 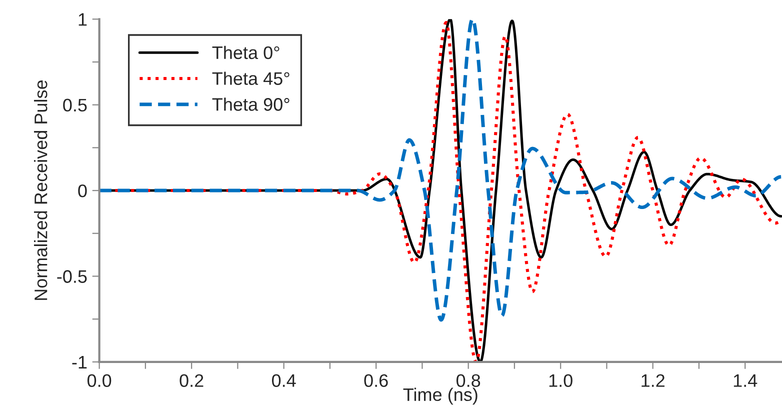 What do you see at coordinates (376, 380) in the screenshot?
I see `x-tick-label: 0.6` at bounding box center [376, 380].